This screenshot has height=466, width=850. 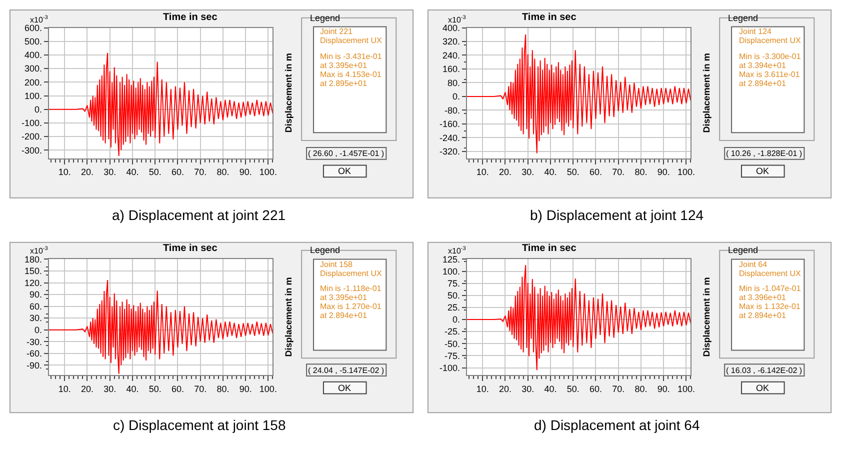 What do you see at coordinates (199, 215) in the screenshot?
I see `text: a) Displacement at joint 221` at bounding box center [199, 215].